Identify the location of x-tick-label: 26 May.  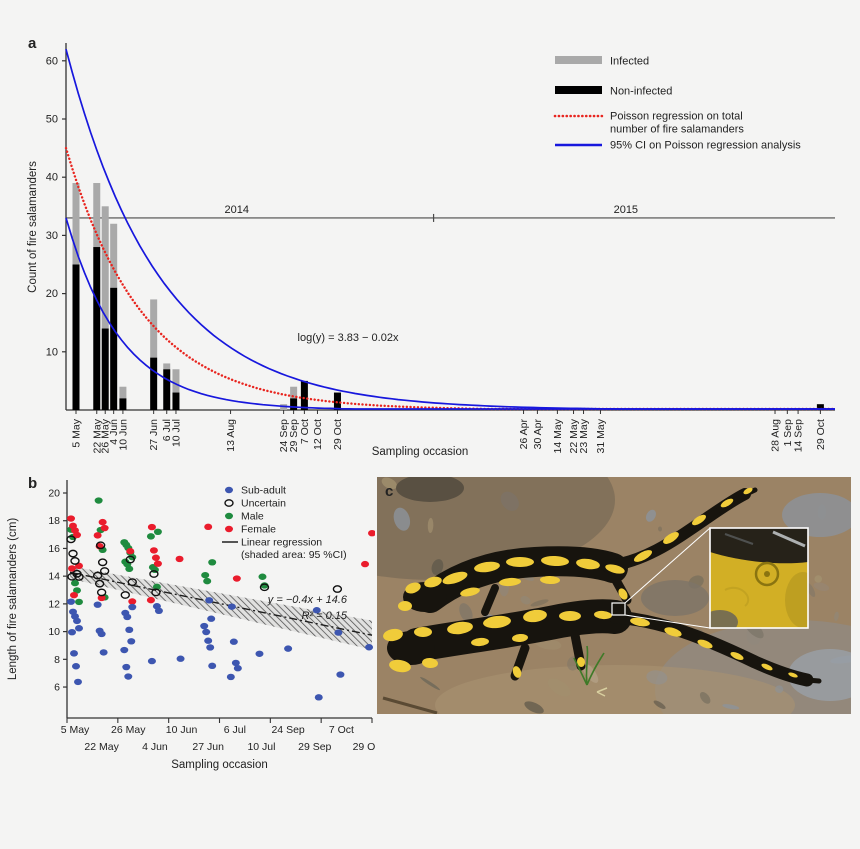
(128, 730).